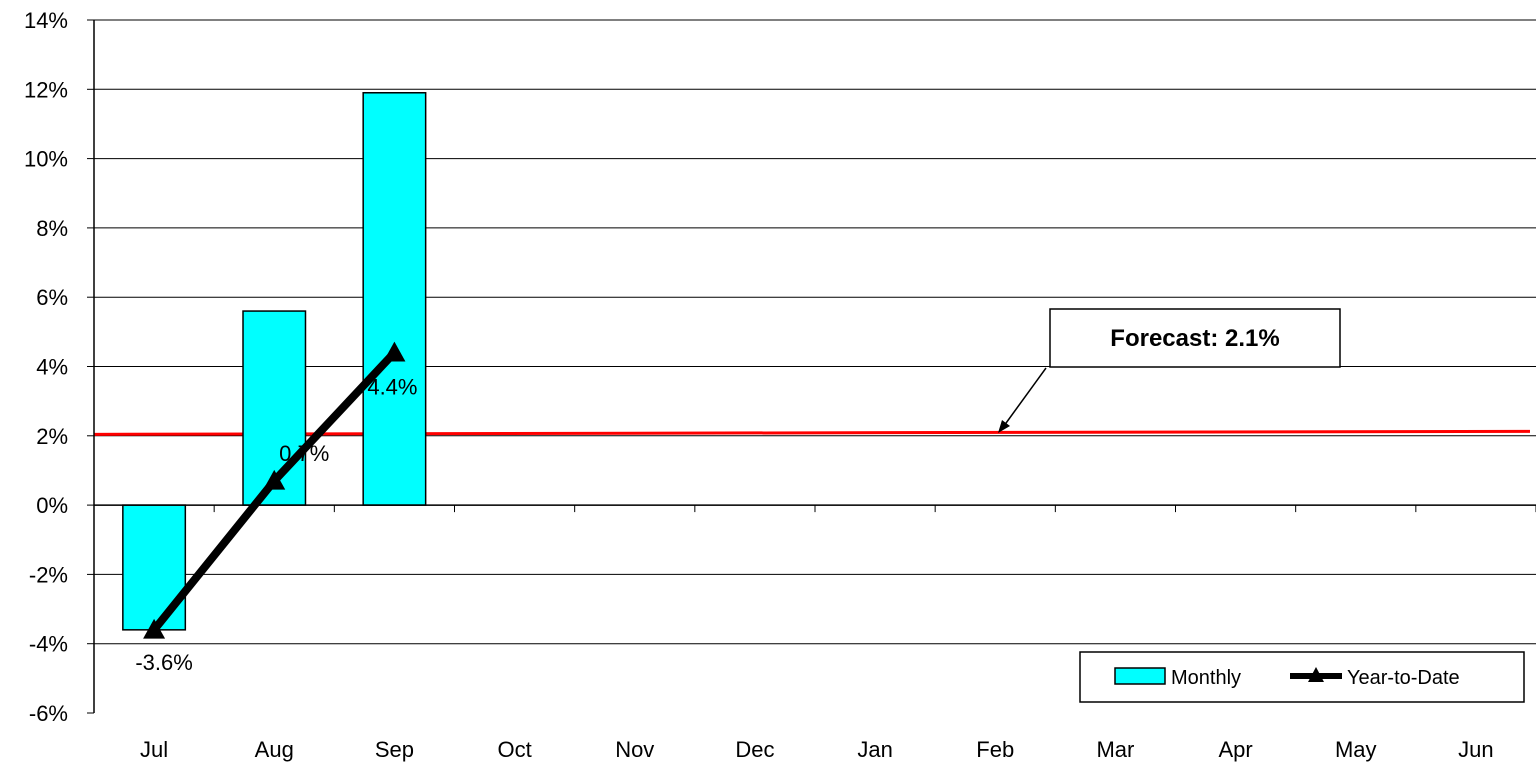 The width and height of the screenshot is (1536, 764). I want to click on x-tick-label-jul: Jul, so click(154, 749).